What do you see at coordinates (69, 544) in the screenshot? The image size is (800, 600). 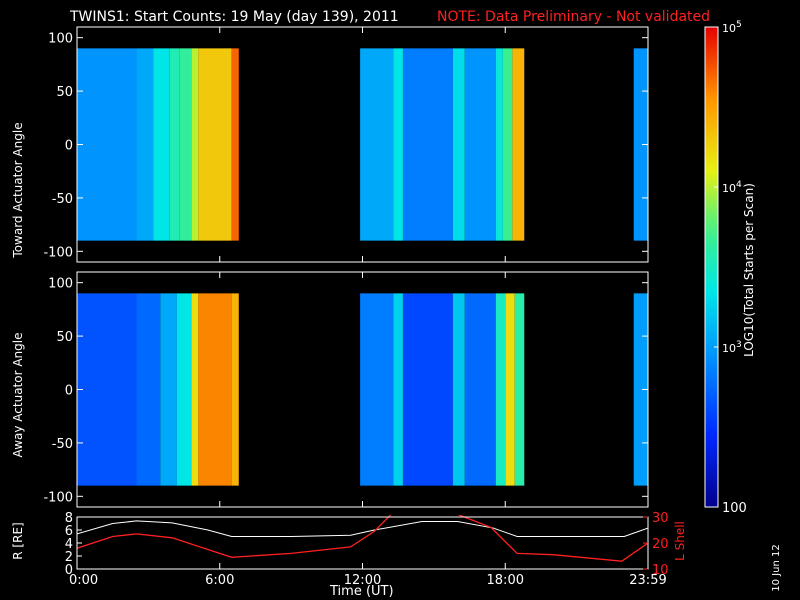 I see `y-tick-label: 4` at bounding box center [69, 544].